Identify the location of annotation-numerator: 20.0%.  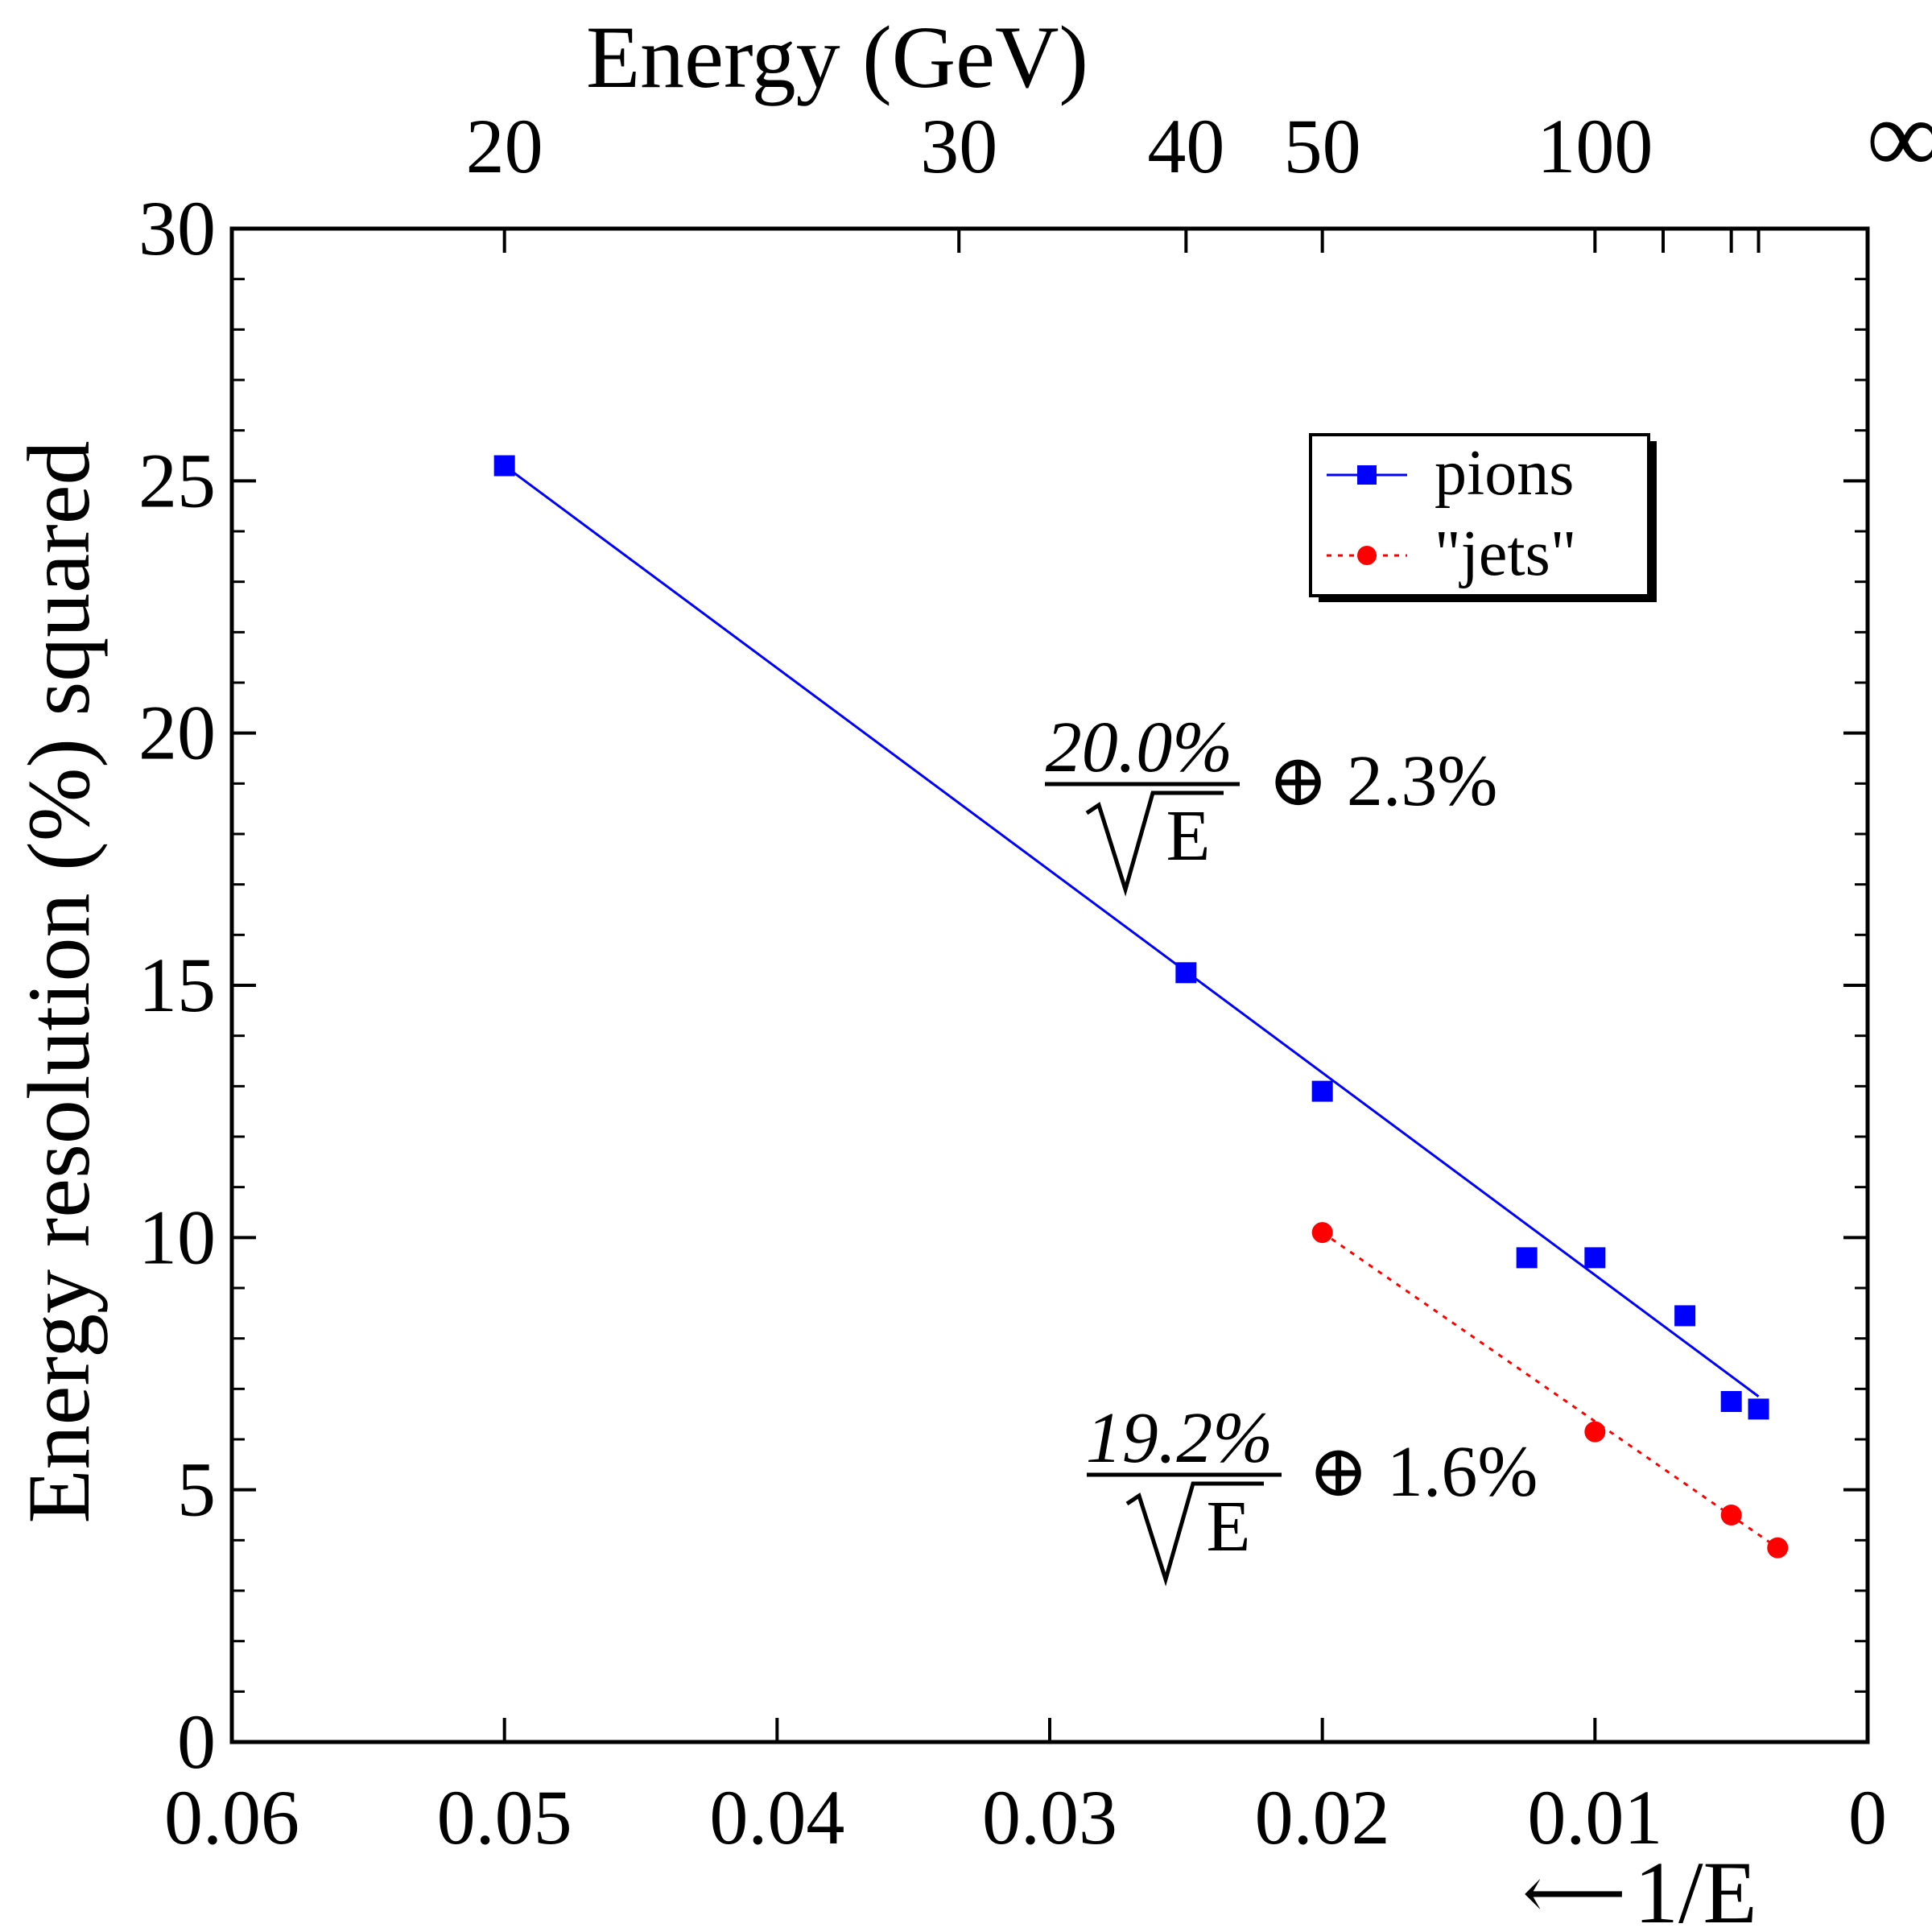
(1139, 747).